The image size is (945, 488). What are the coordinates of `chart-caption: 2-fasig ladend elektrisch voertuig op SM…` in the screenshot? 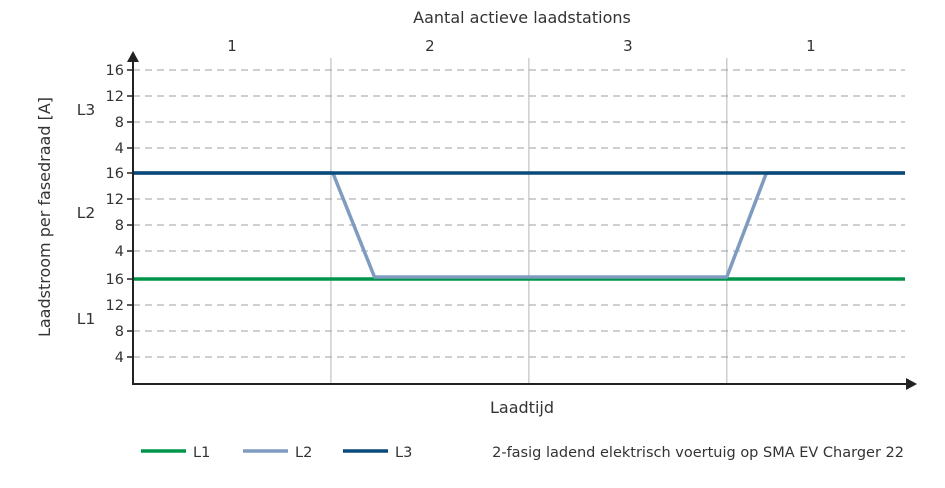 It's located at (698, 453).